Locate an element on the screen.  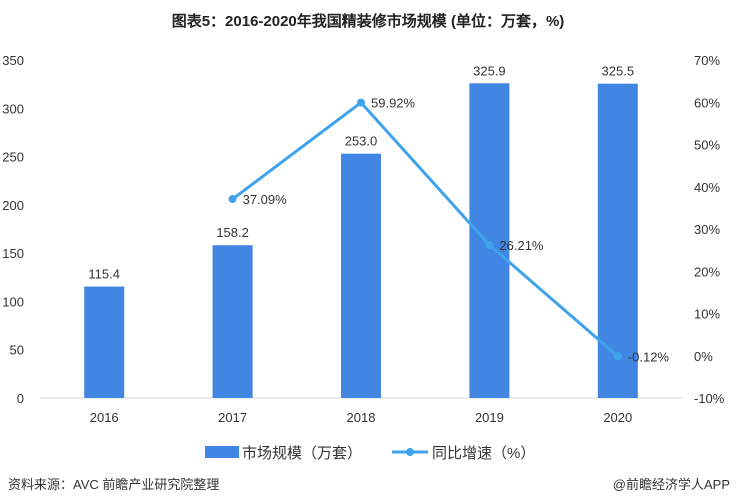
right-tick-label: 70% is located at coordinates (707, 60).